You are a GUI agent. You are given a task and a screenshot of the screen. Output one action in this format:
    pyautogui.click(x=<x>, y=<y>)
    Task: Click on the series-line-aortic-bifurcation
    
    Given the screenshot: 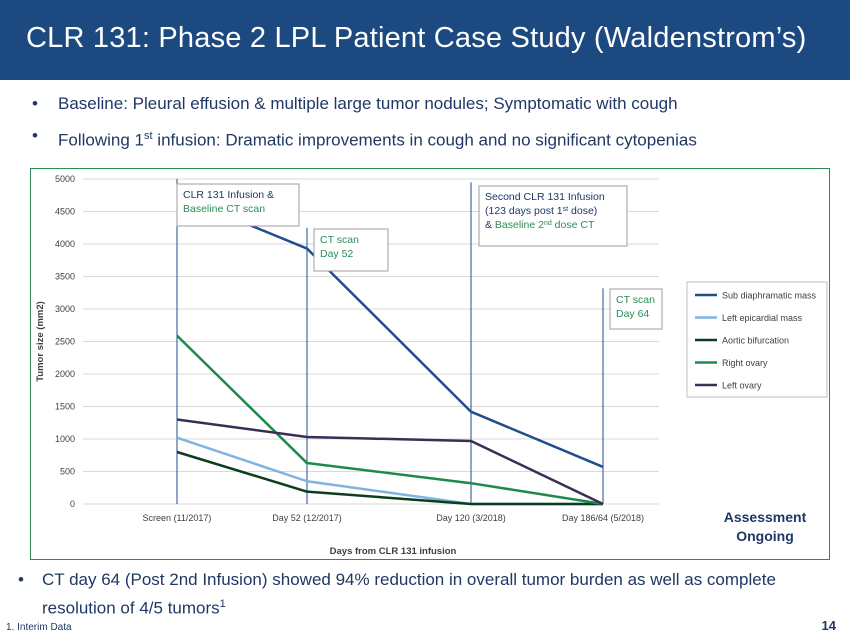 What is the action you would take?
    pyautogui.click(x=389, y=478)
    